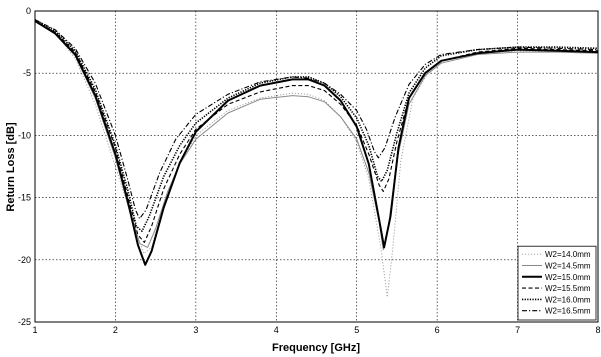 The width and height of the screenshot is (601, 357). What do you see at coordinates (517, 330) in the screenshot?
I see `x-tick-label: 7` at bounding box center [517, 330].